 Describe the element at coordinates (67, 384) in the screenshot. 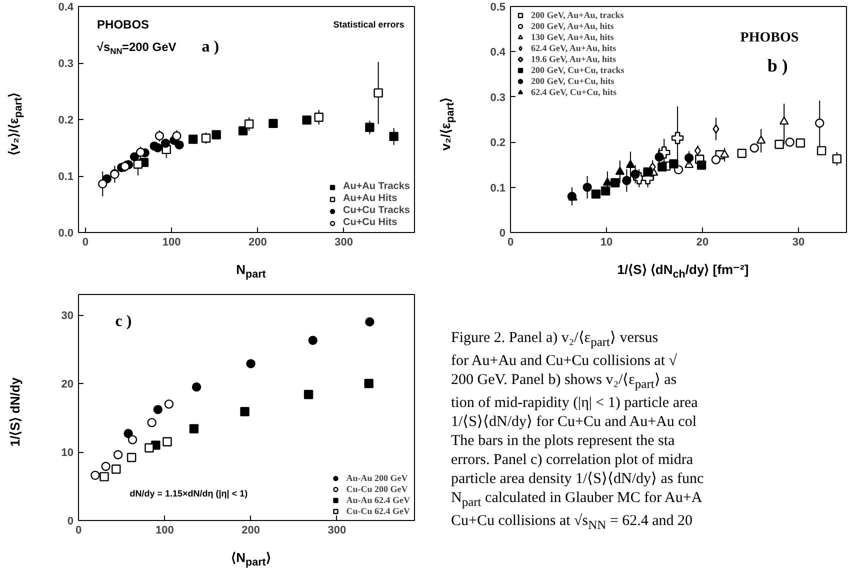

I see `y-tick-label: 20` at that location.